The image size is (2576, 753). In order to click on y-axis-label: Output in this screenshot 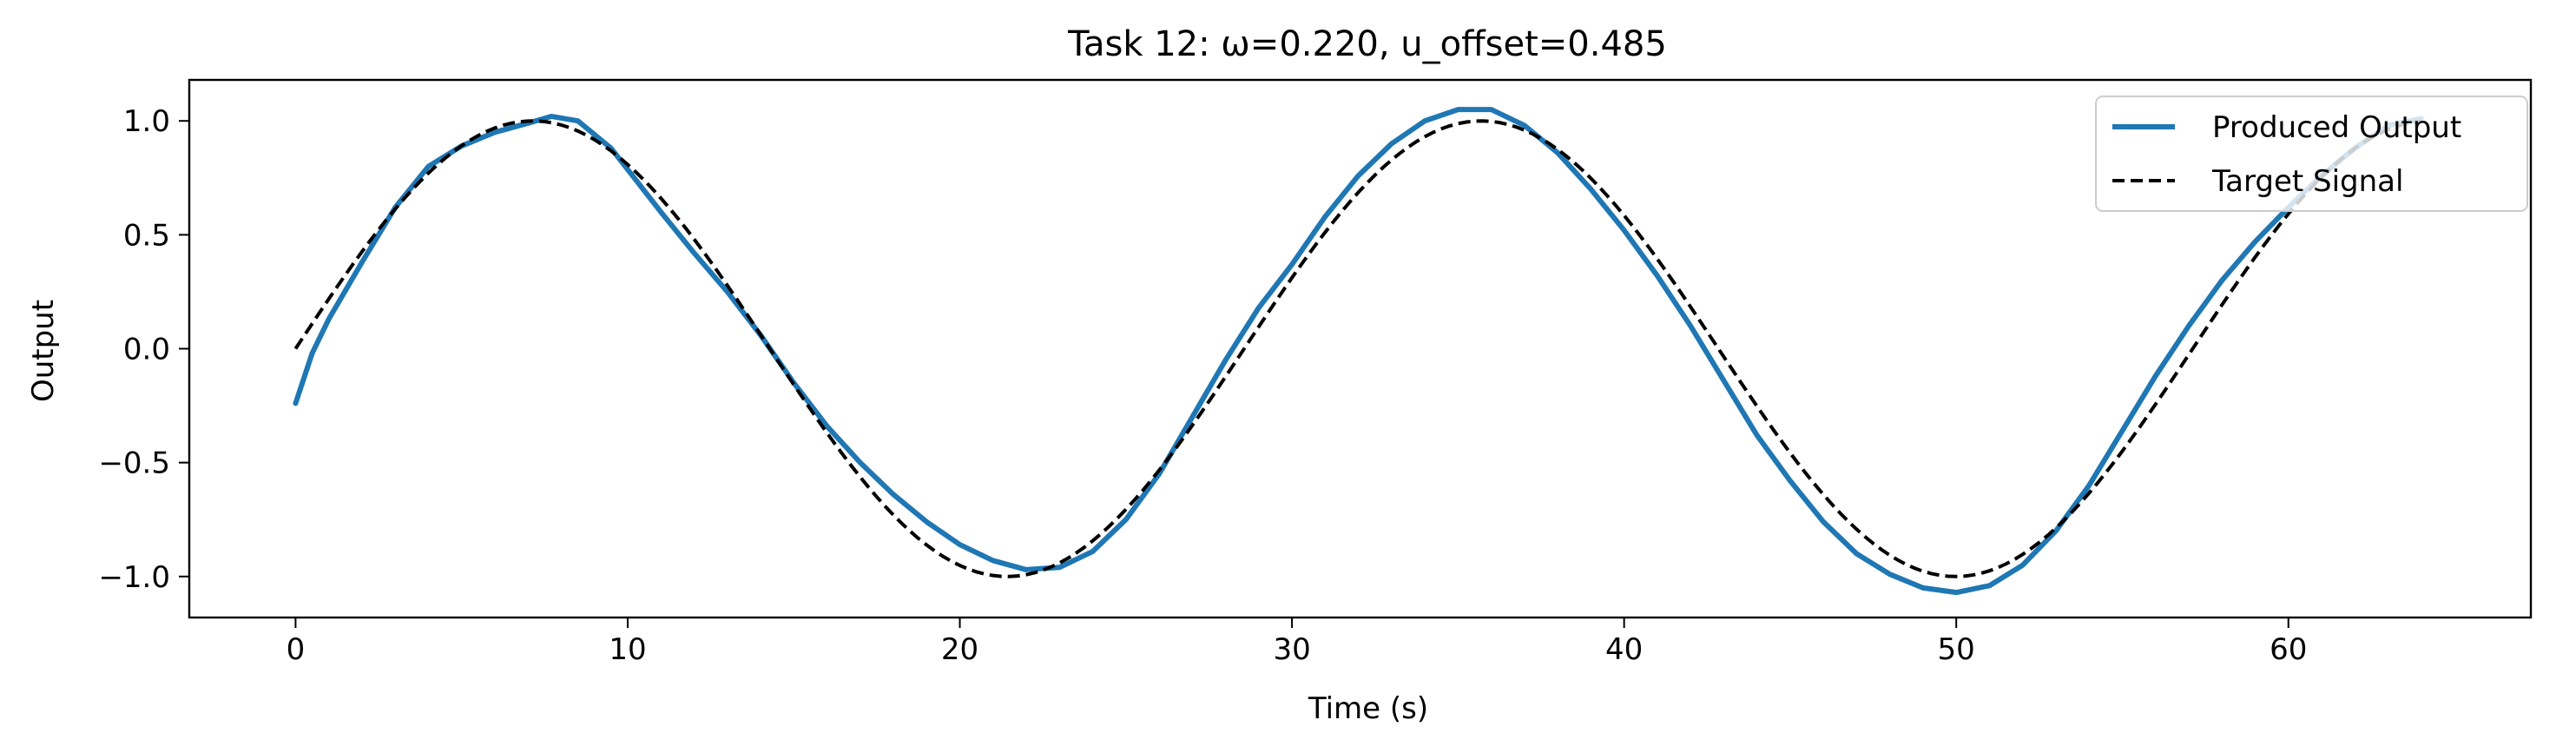, I will do `click(43, 351)`.